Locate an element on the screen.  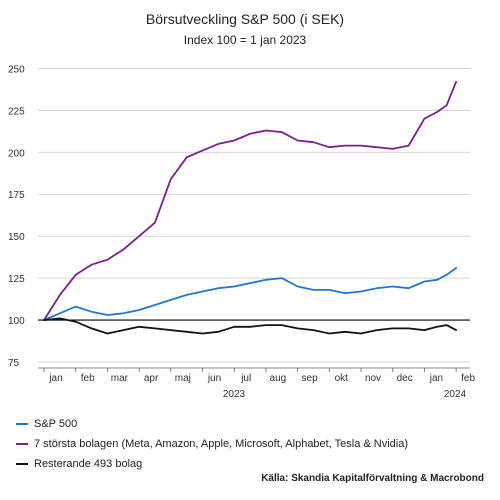
legend-swatch-top7 is located at coordinates (22, 444).